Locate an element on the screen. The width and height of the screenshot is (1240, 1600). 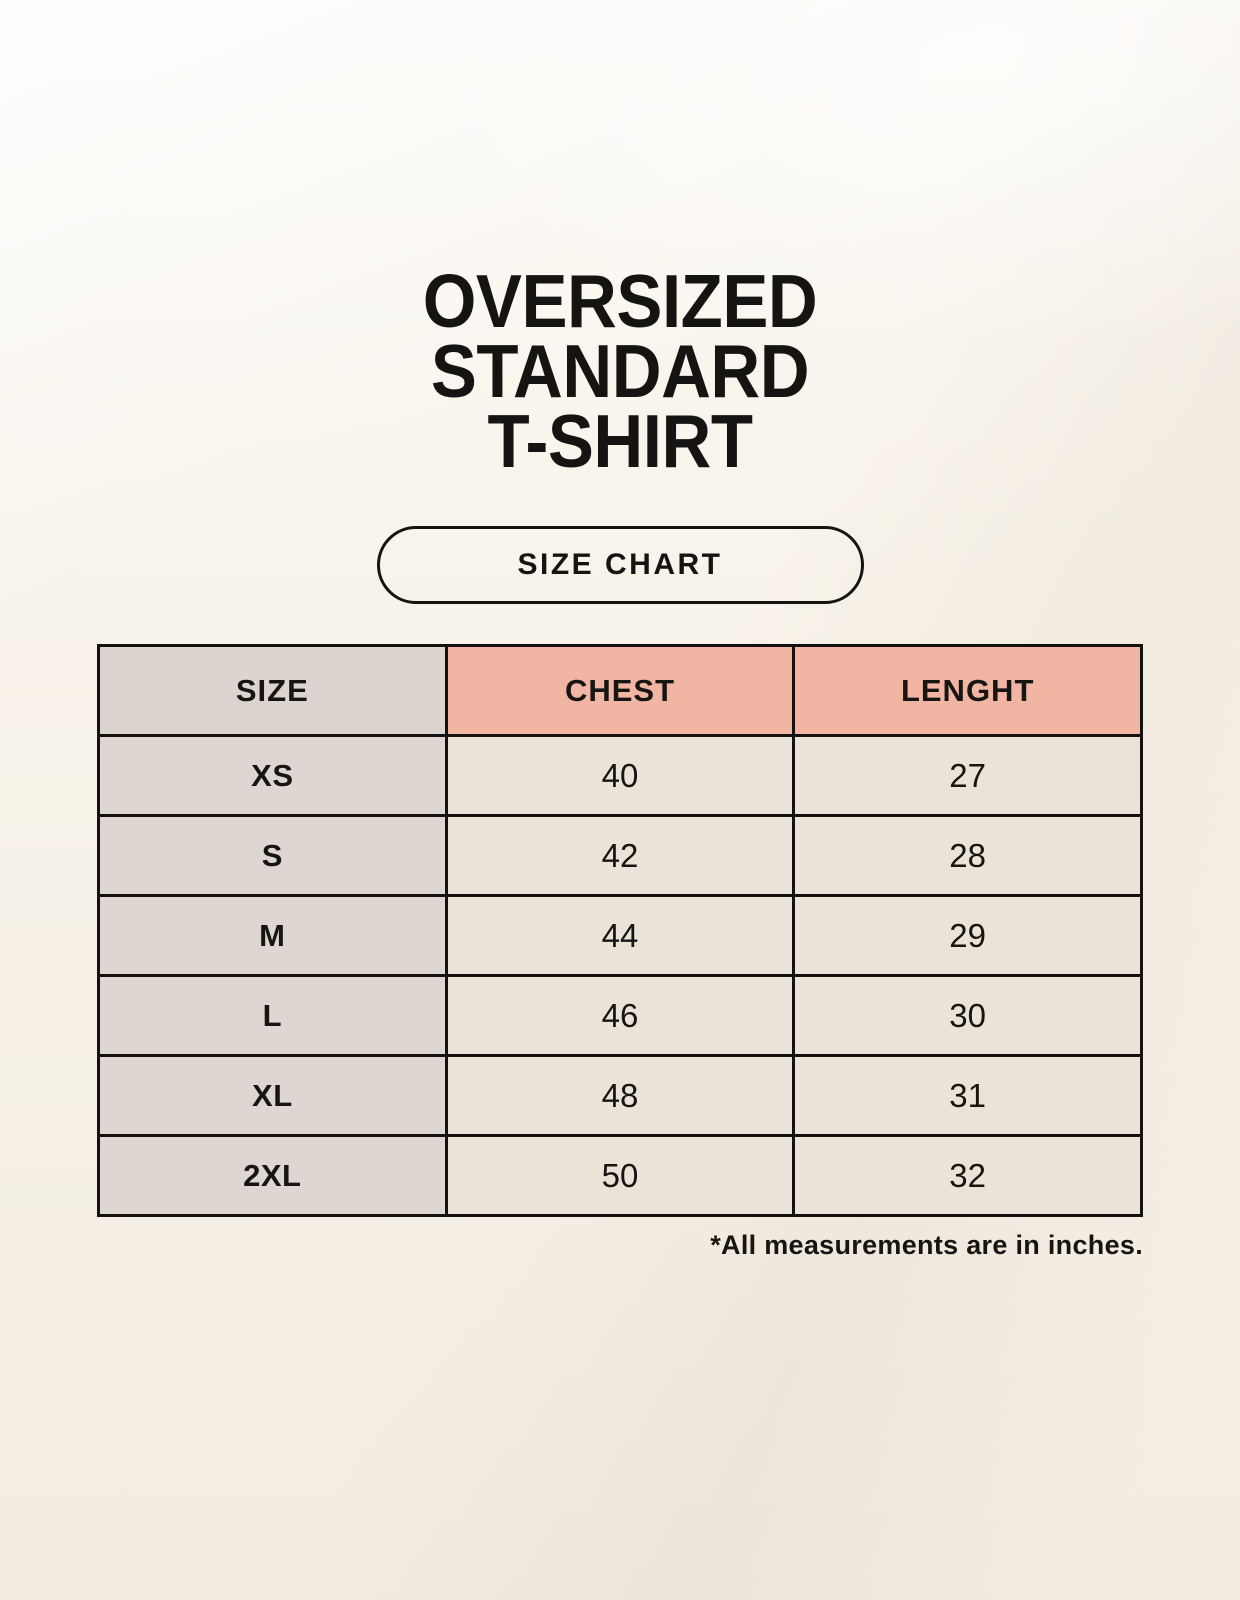
chest-value-cell: 42 is located at coordinates (620, 855).